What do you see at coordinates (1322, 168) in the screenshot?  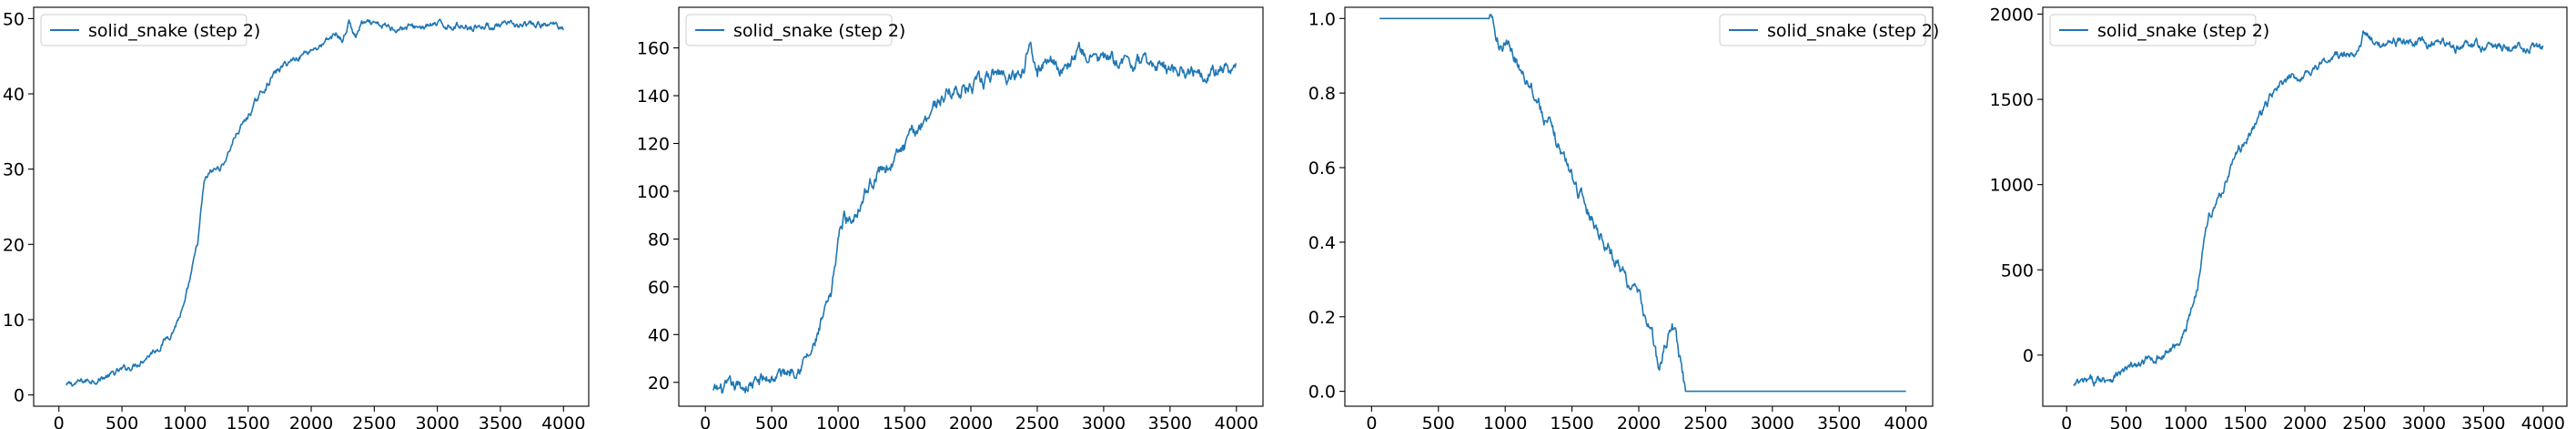 I see `y-tick-label: 0.6` at bounding box center [1322, 168].